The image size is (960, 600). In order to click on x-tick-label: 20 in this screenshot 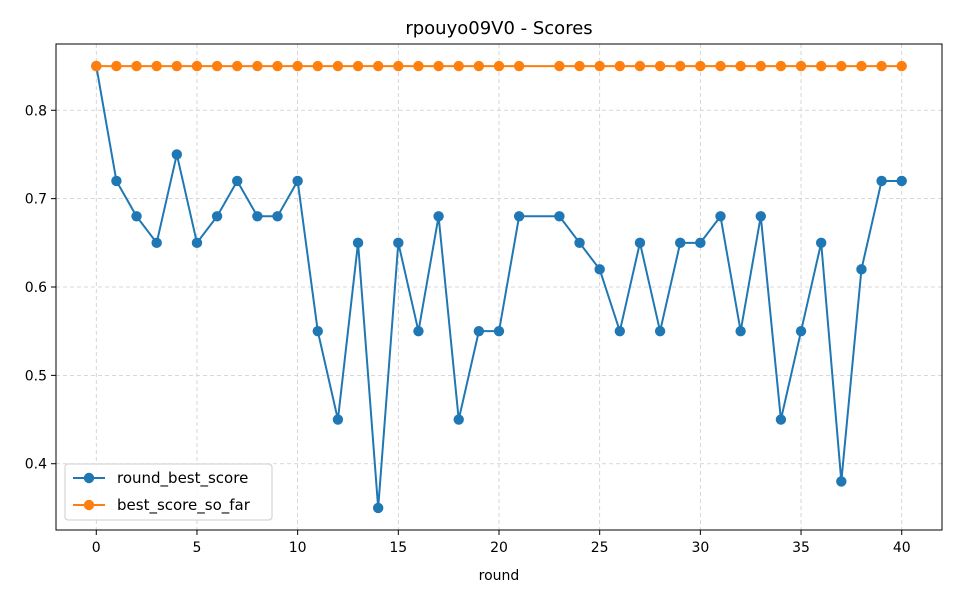, I will do `click(499, 548)`.